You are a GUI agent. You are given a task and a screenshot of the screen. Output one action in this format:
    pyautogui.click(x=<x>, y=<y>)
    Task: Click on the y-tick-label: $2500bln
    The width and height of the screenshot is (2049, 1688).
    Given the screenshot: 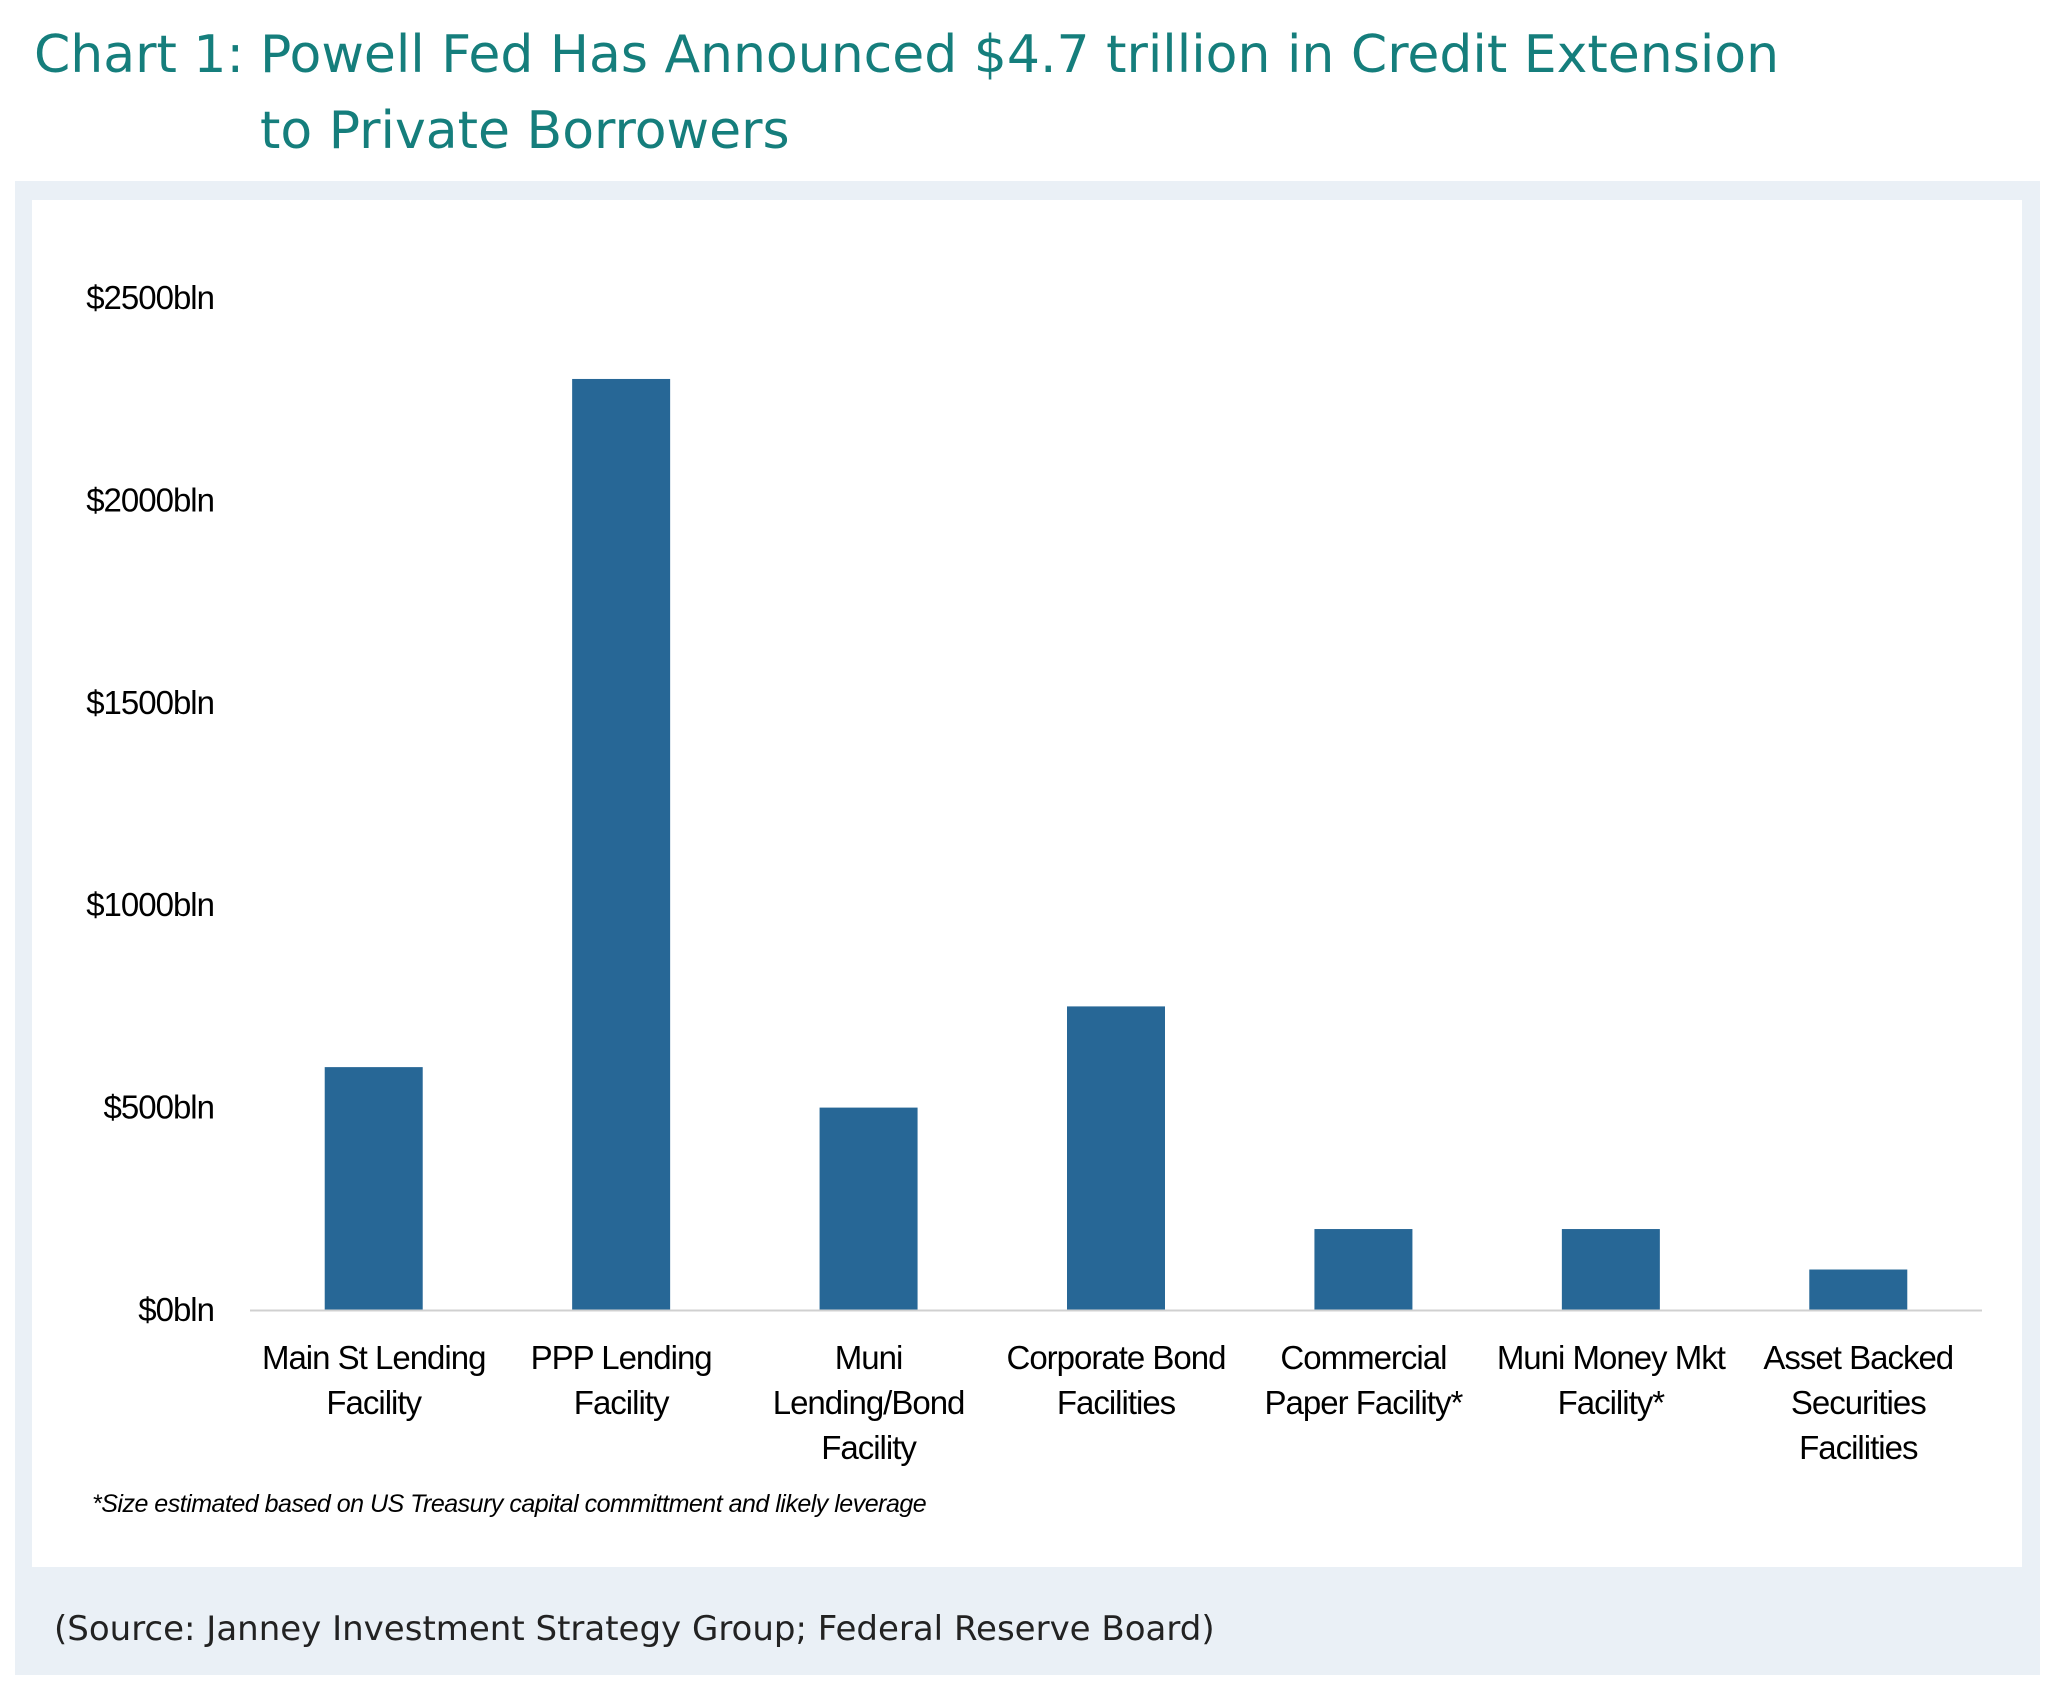 What is the action you would take?
    pyautogui.click(x=150, y=297)
    